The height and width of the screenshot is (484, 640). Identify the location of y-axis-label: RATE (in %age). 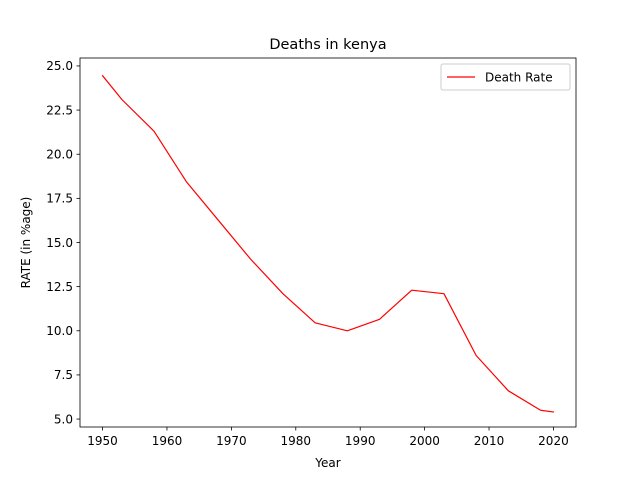
(26, 243).